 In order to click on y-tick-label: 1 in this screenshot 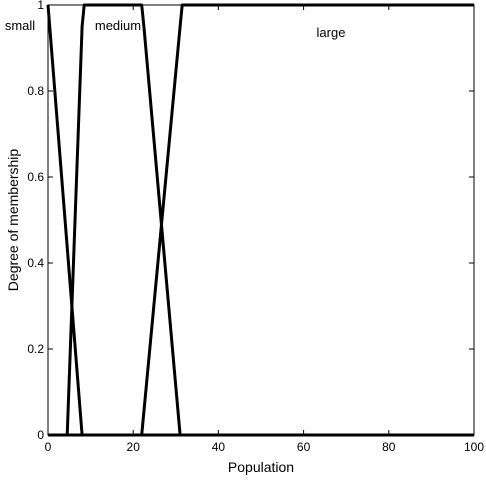, I will do `click(40, 6)`.